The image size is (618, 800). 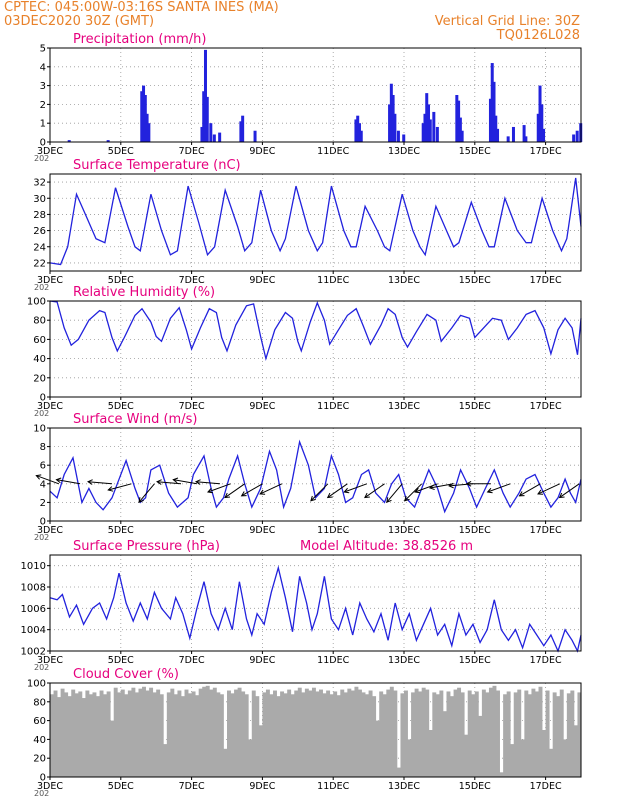 What do you see at coordinates (157, 165) in the screenshot?
I see `temp-title: Surface Temperature (nC)` at bounding box center [157, 165].